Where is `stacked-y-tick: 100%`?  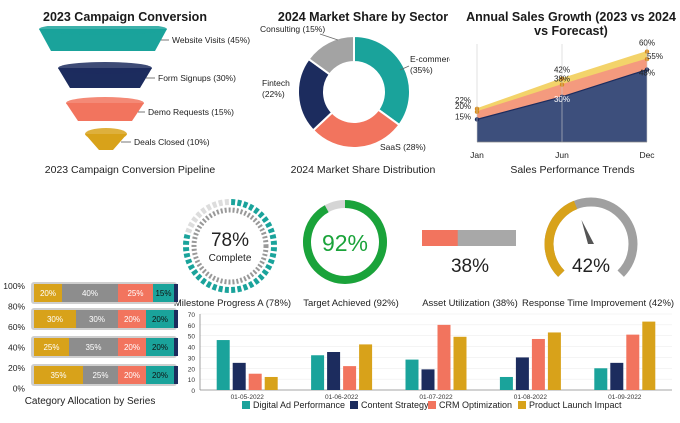
stacked-y-tick: 100% is located at coordinates (14, 286).